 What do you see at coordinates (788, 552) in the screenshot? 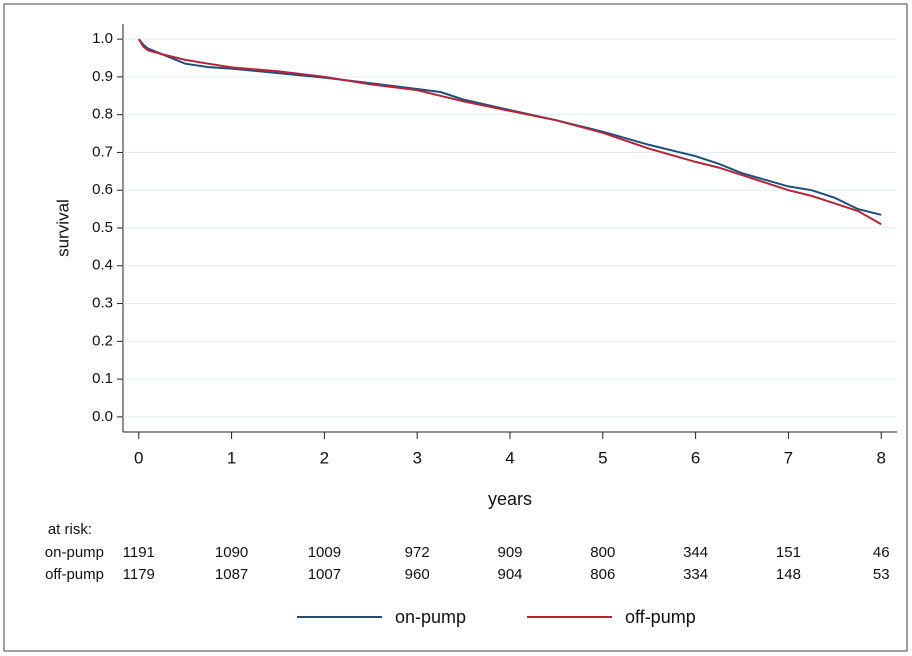
I see `at-risk-count: 151` at bounding box center [788, 552].